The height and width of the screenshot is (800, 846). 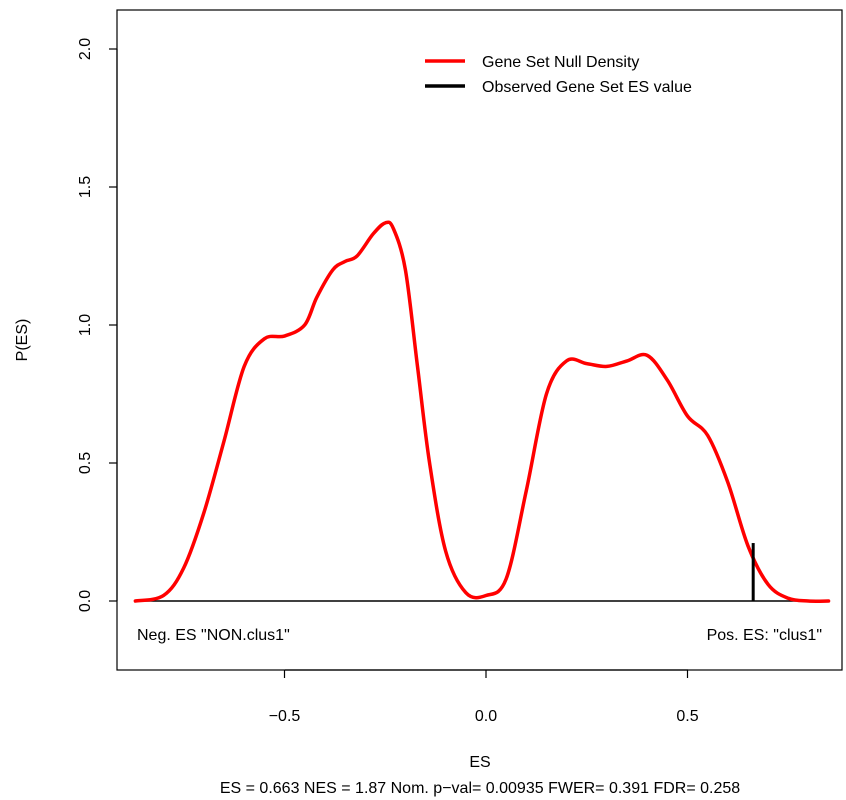 What do you see at coordinates (213, 635) in the screenshot?
I see `neg-es-label: Neg. ES "NON.clus1"` at bounding box center [213, 635].